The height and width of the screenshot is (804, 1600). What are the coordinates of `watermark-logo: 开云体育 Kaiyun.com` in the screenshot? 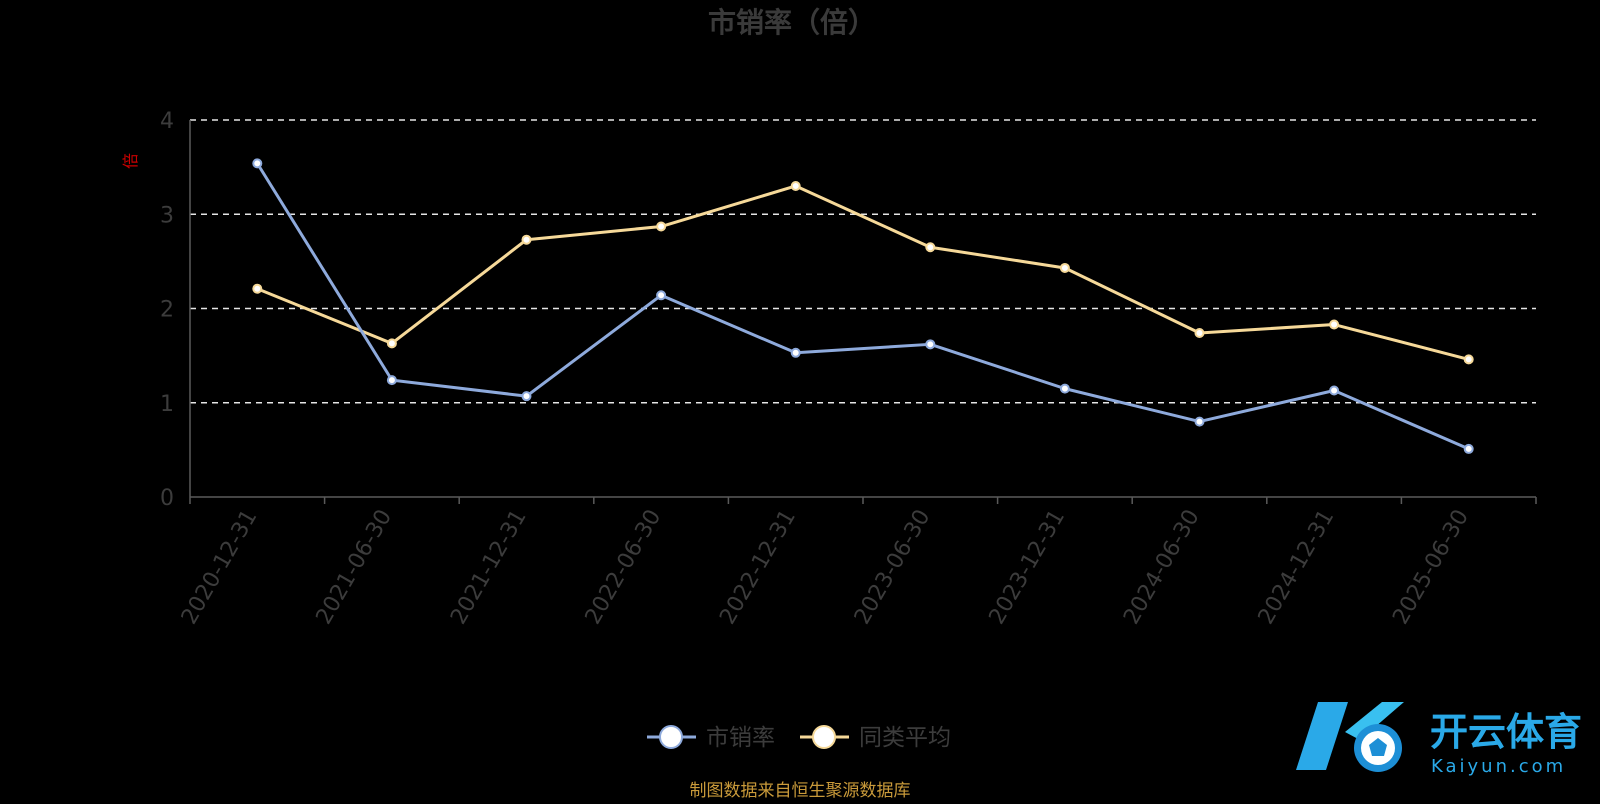 It's located at (1439, 739).